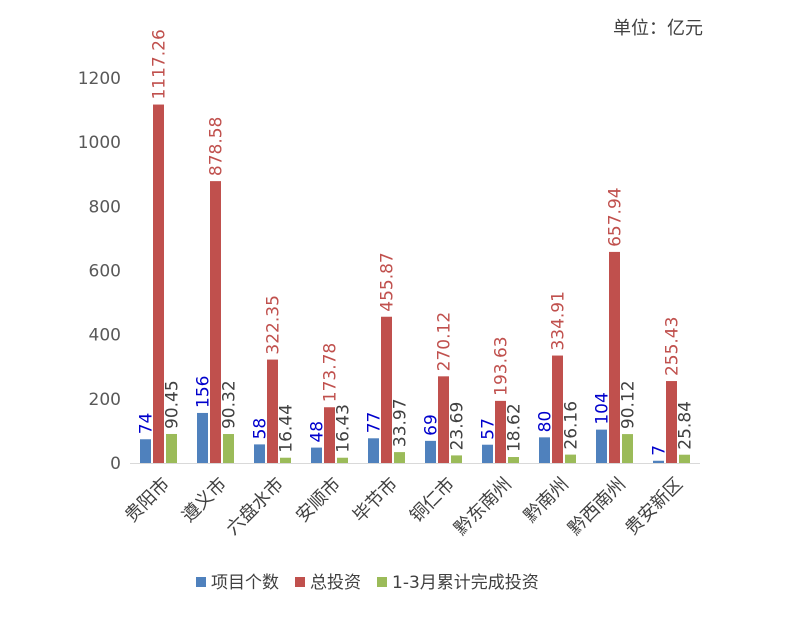  What do you see at coordinates (367, 583) in the screenshot?
I see `legend: 项目个数 总投资 1-3月累计完成投资` at bounding box center [367, 583].